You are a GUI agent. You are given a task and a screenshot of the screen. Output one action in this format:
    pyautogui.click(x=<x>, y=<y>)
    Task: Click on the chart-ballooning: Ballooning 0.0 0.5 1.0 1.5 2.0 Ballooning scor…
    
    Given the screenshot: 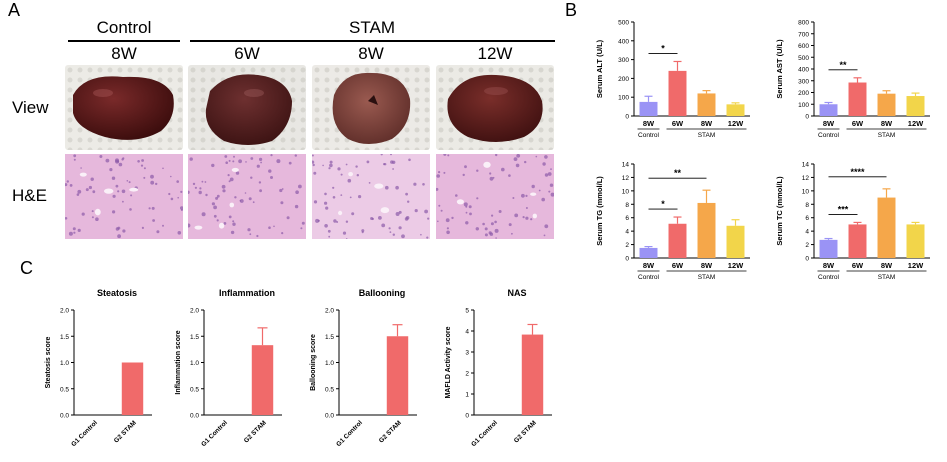 What is the action you would take?
    pyautogui.click(x=363, y=368)
    